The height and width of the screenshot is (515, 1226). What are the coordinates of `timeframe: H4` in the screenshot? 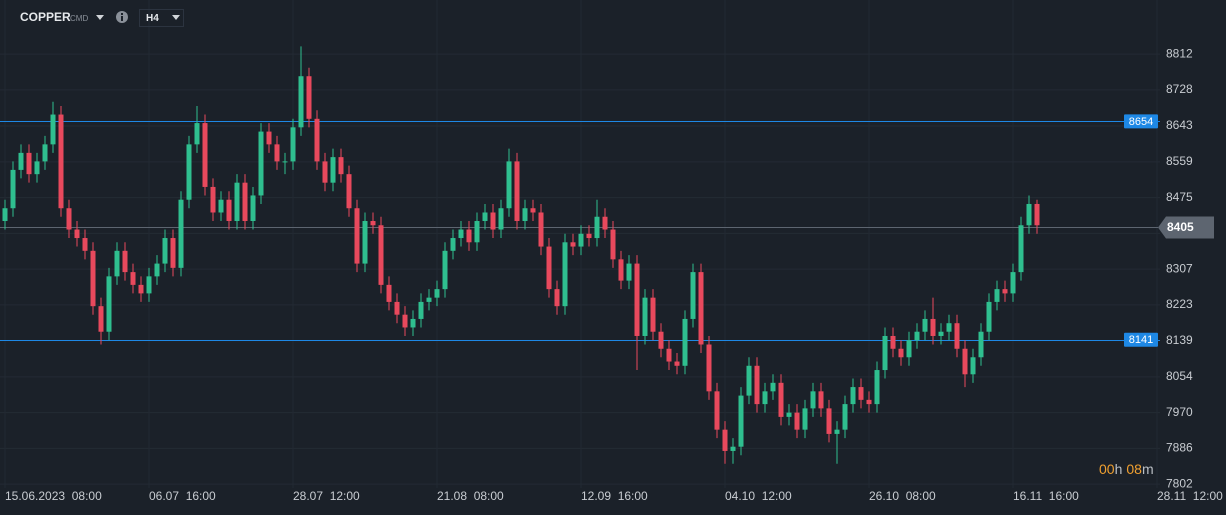 It's located at (152, 18).